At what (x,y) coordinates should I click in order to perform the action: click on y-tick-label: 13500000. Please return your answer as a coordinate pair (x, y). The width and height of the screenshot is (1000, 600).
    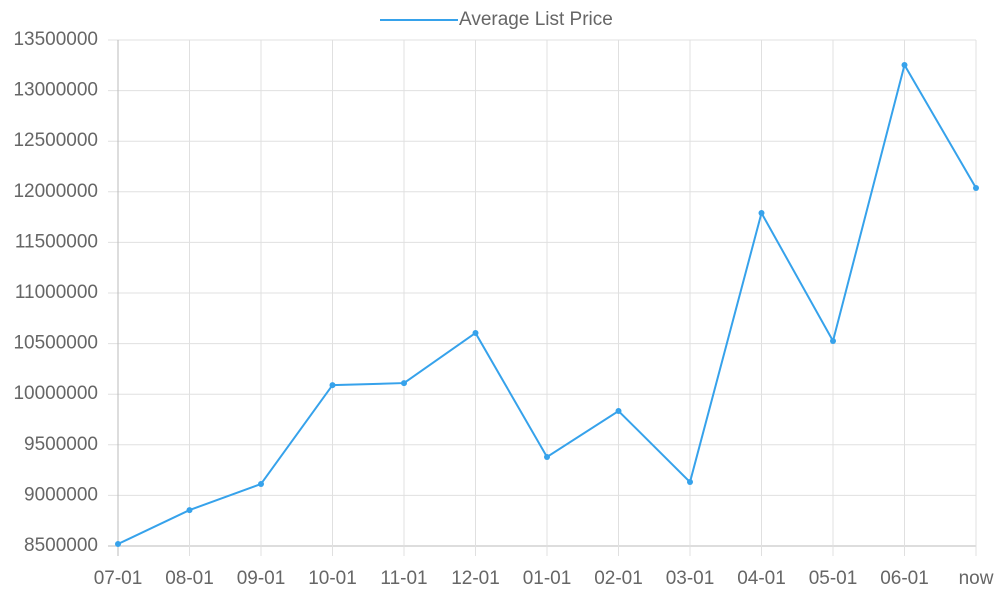
    Looking at the image, I should click on (55, 39).